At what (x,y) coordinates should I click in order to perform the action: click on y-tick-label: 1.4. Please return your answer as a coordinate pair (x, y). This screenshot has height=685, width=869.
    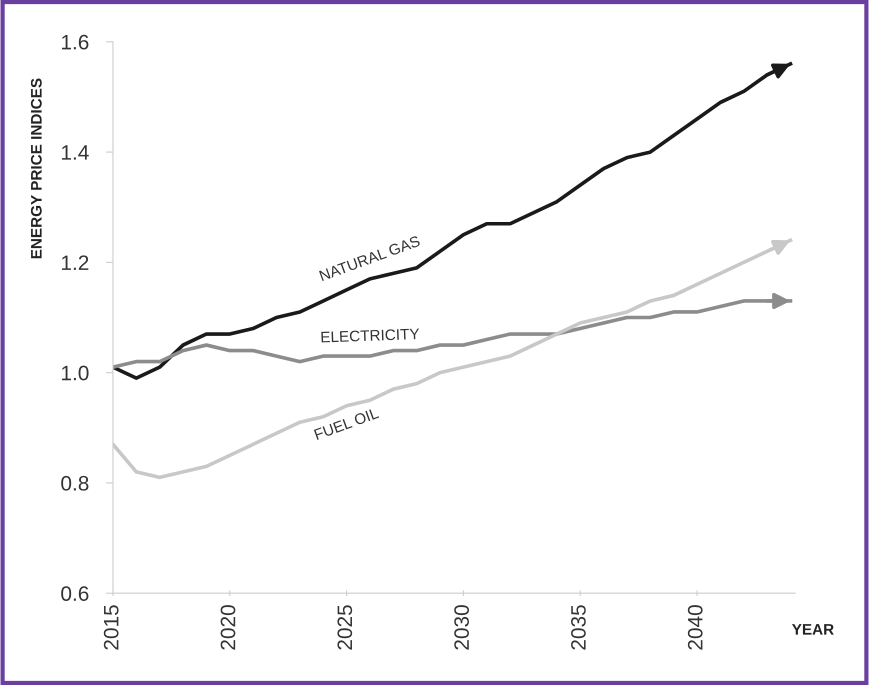
    Looking at the image, I should click on (75, 152).